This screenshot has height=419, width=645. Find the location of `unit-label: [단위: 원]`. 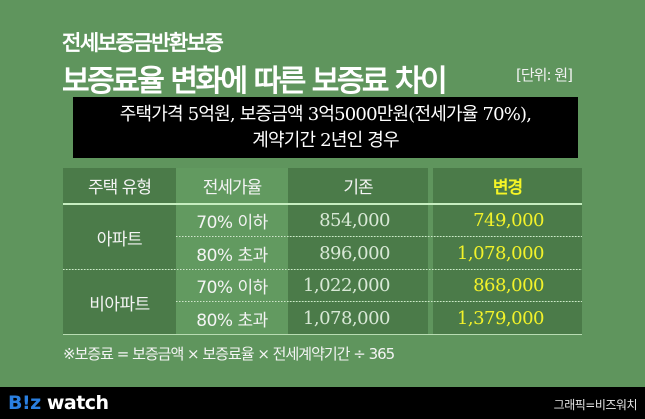

unit-label: [단위: 원] is located at coordinates (544, 75).